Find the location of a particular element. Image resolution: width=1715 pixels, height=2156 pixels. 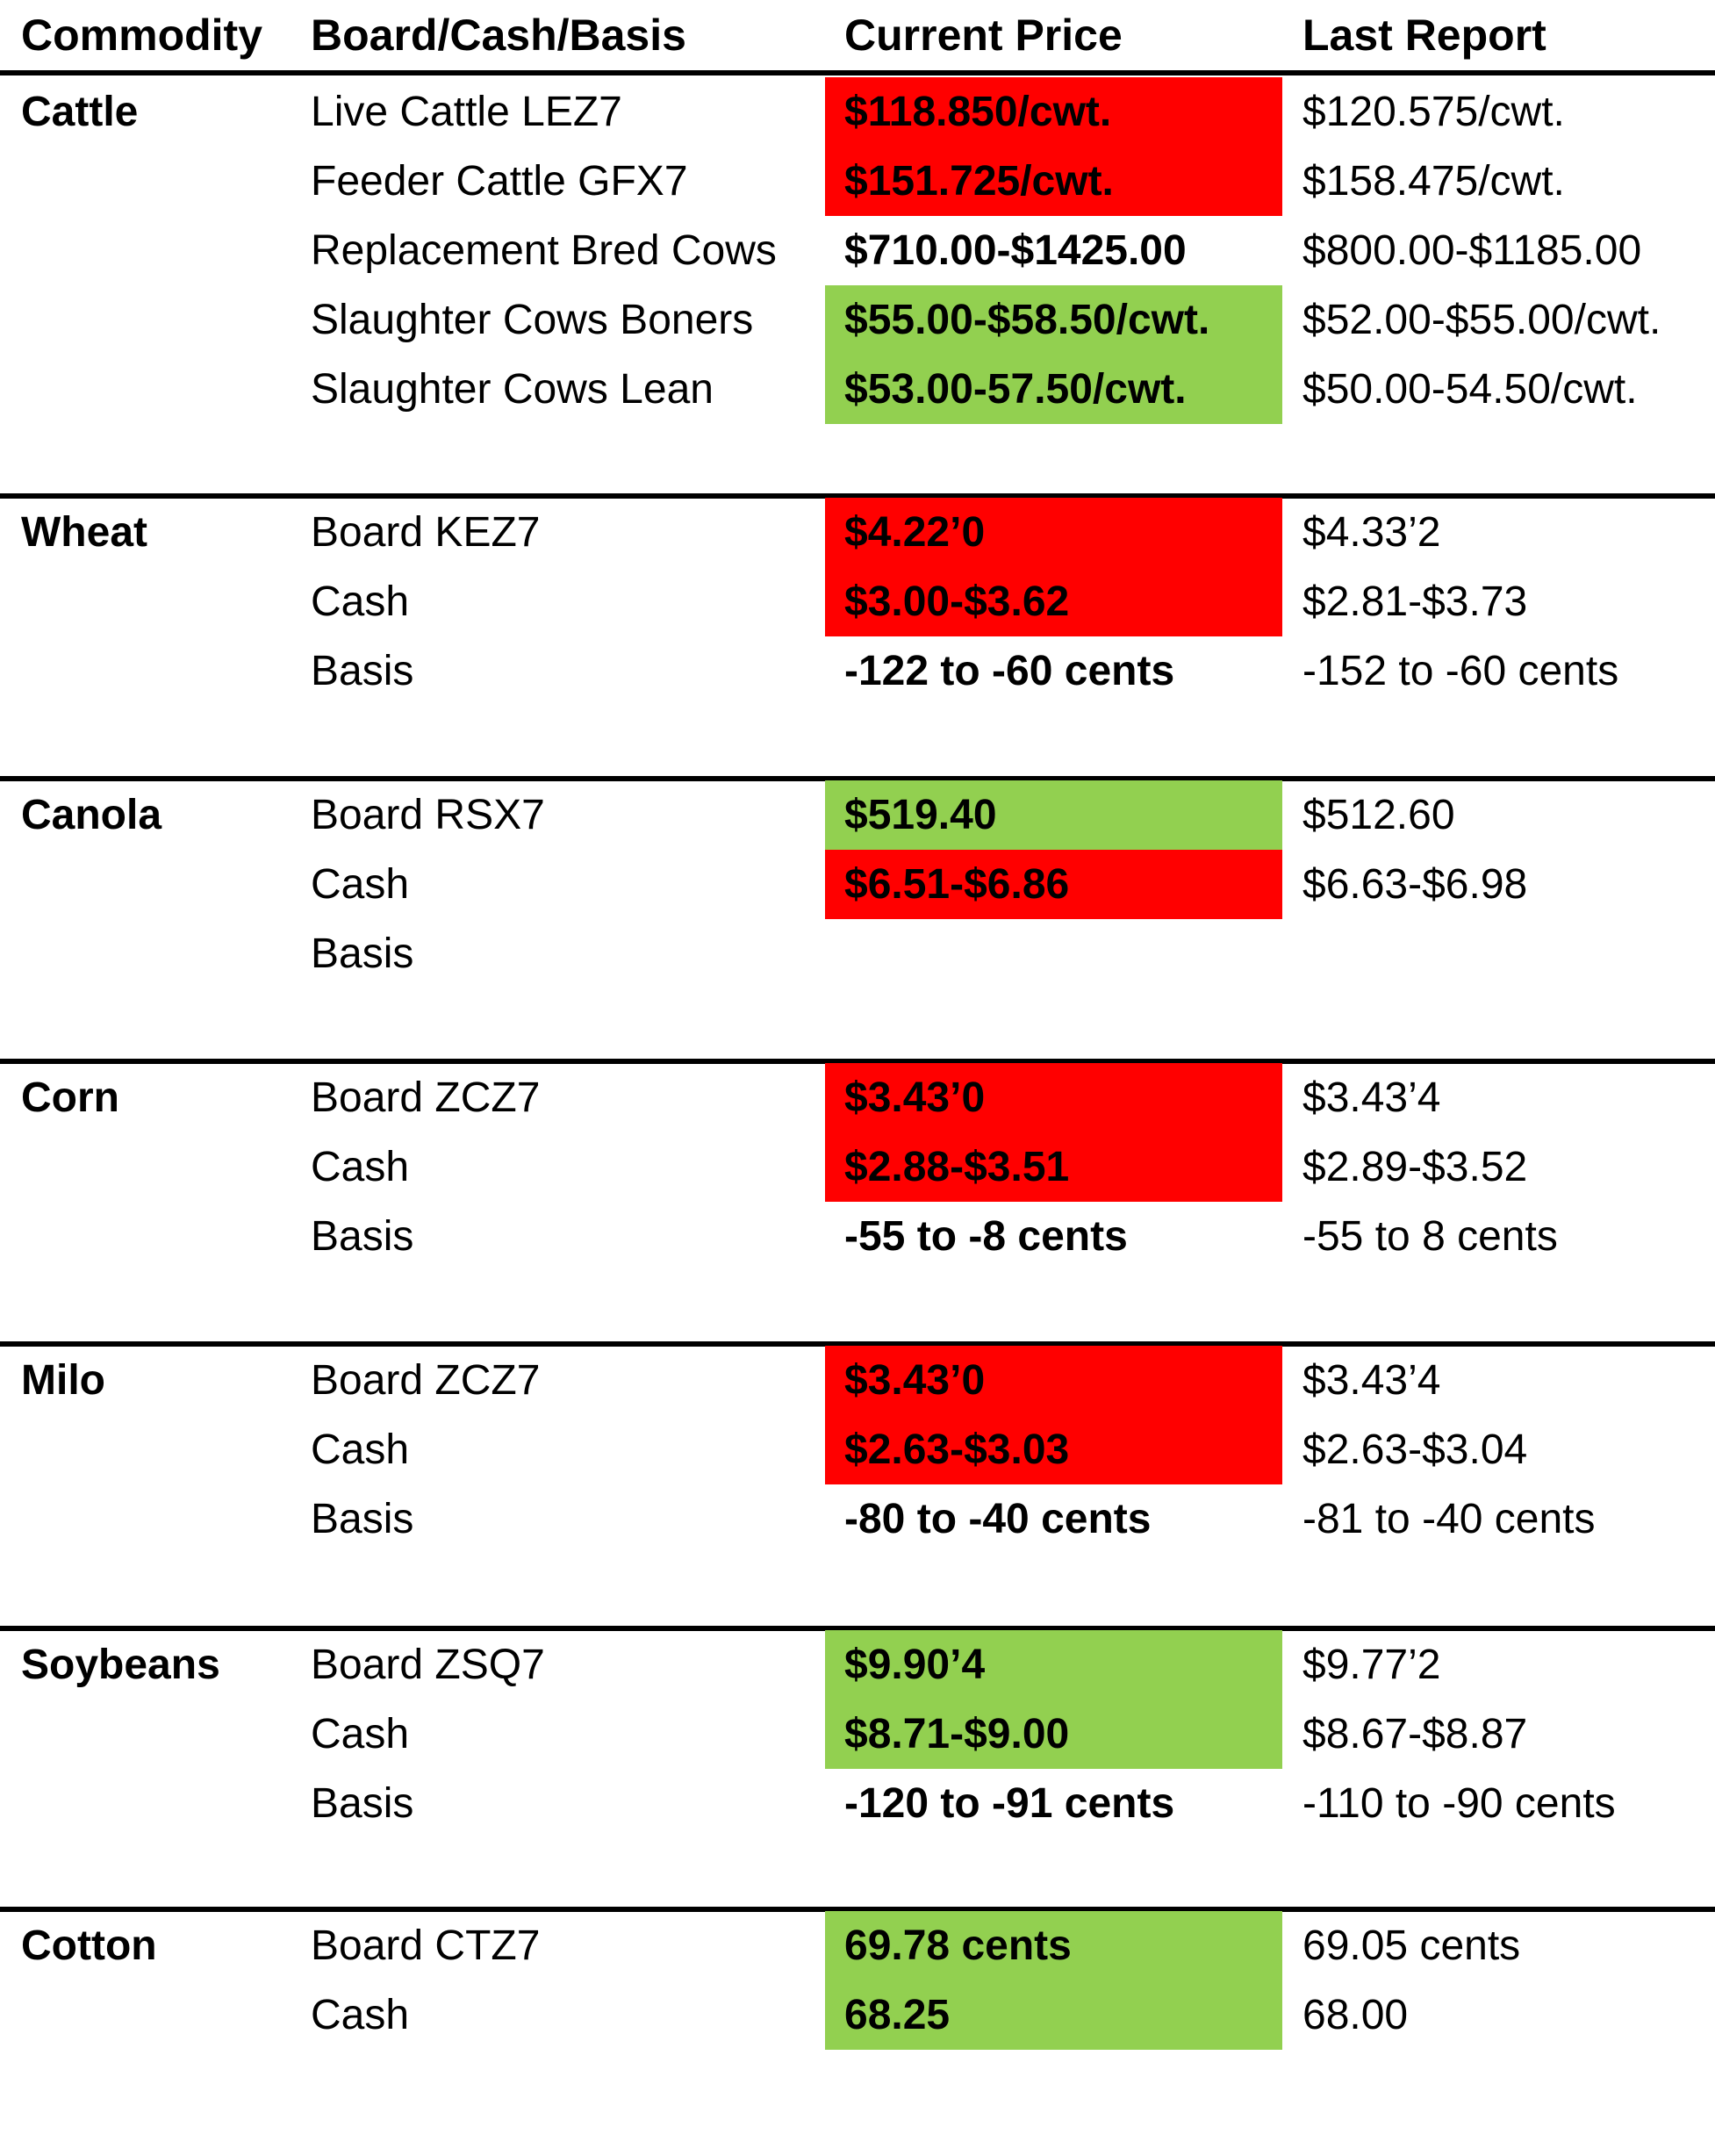

header-current-price: Current Price is located at coordinates (984, 35).